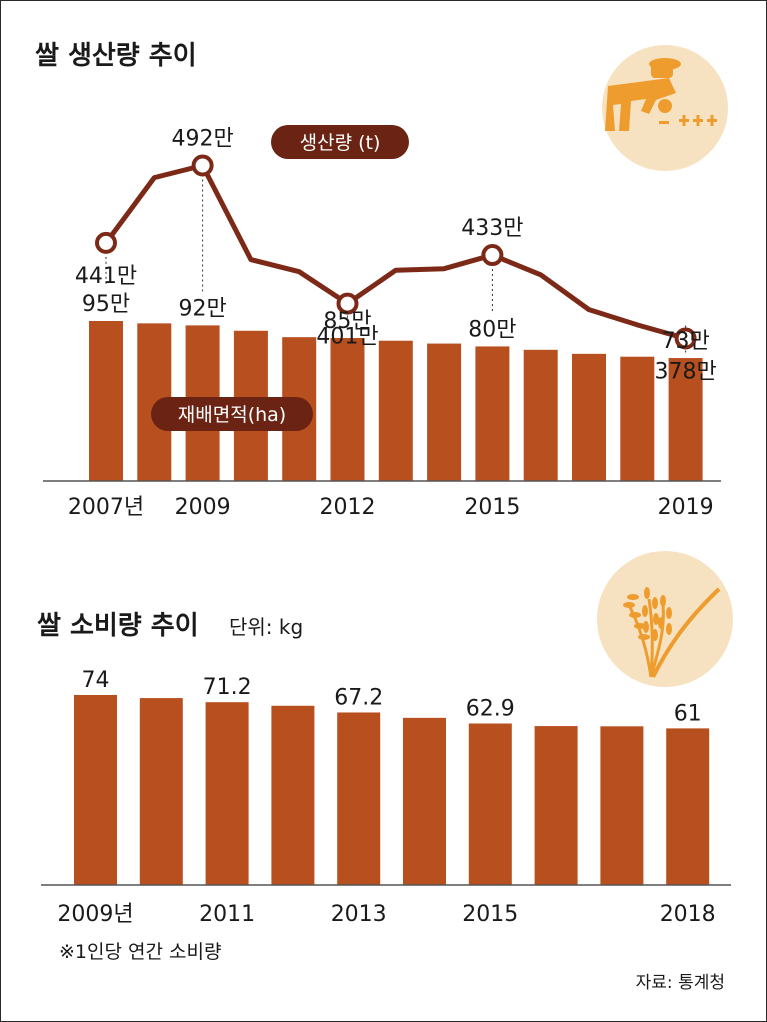 This screenshot has height=1022, width=767. What do you see at coordinates (116, 56) in the screenshot?
I see `production-chart-title: 쌀 생산량 추이` at bounding box center [116, 56].